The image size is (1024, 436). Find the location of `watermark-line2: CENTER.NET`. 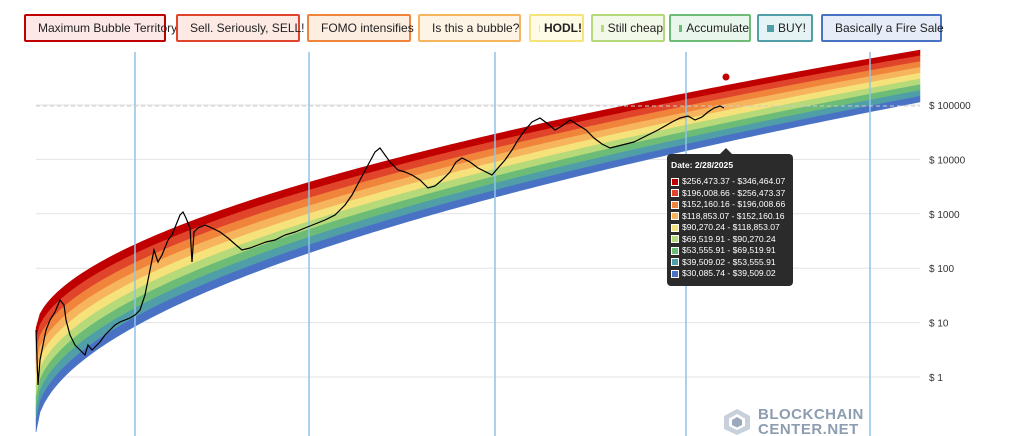

watermark-line2: CENTER.NET is located at coordinates (808, 428).